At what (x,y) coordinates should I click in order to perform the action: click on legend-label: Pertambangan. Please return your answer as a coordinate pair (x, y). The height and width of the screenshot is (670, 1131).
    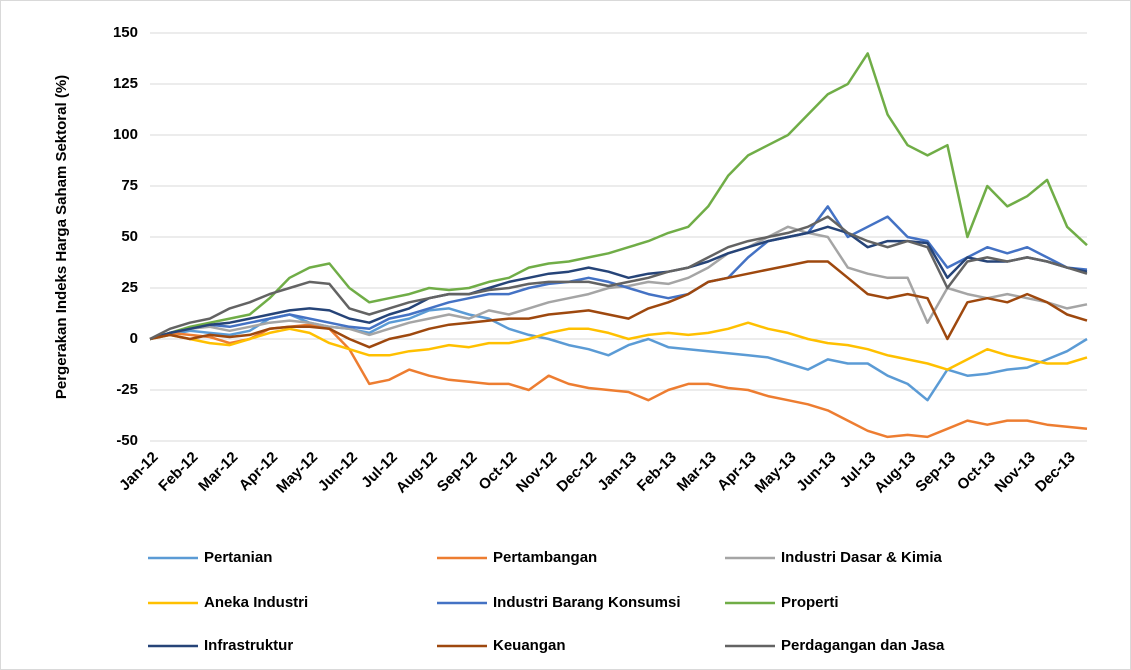
    Looking at the image, I should click on (545, 557).